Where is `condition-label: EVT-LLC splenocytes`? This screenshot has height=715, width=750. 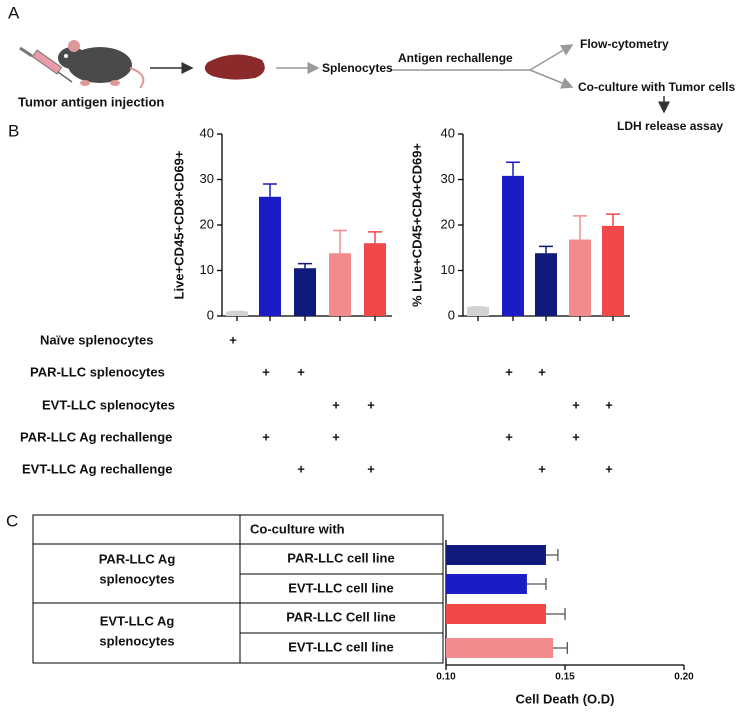
condition-label: EVT-LLC splenocytes is located at coordinates (108, 404).